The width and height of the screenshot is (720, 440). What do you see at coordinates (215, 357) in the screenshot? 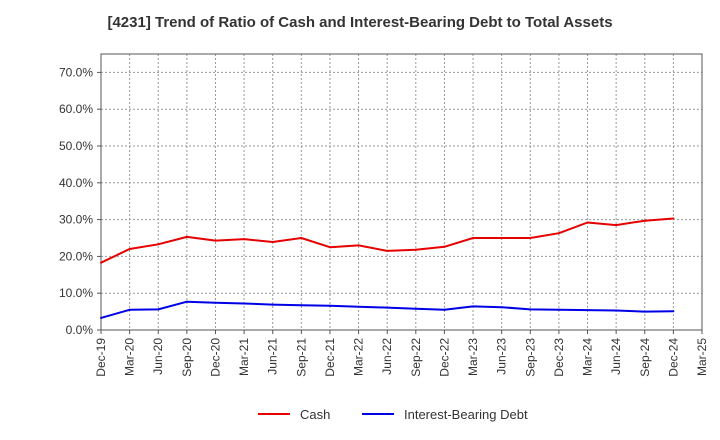
I see `x-tick-label: Dec-20` at bounding box center [215, 357].